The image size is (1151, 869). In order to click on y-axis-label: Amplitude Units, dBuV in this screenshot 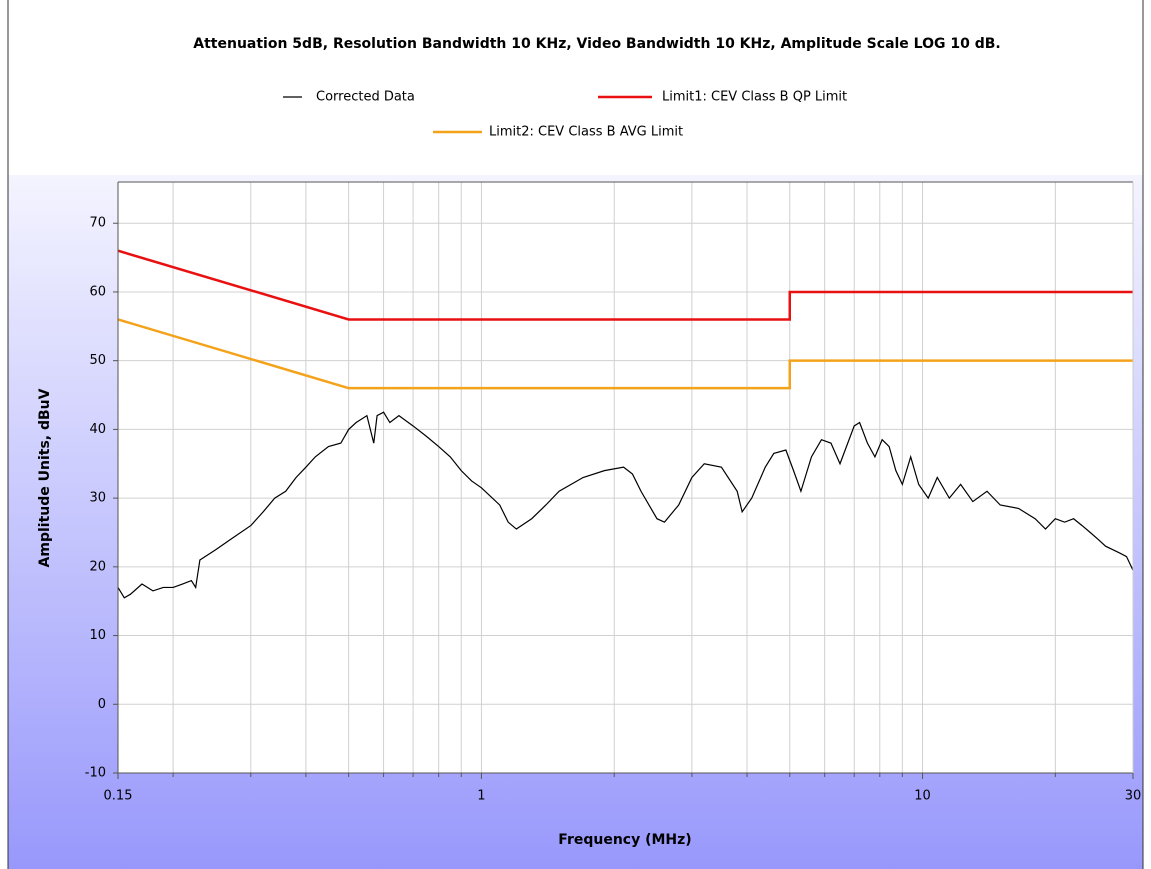, I will do `click(45, 477)`.